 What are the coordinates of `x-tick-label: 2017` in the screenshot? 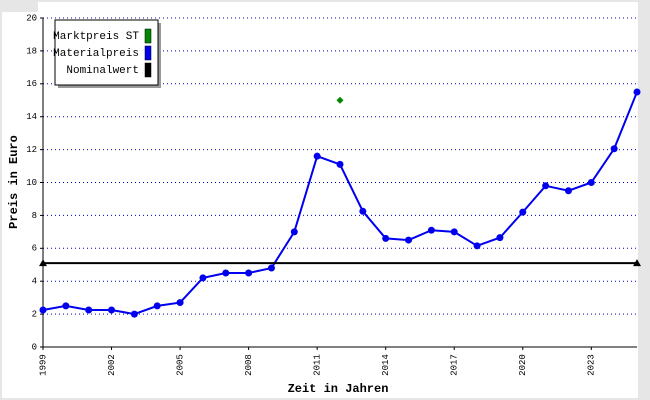 It's located at (455, 365).